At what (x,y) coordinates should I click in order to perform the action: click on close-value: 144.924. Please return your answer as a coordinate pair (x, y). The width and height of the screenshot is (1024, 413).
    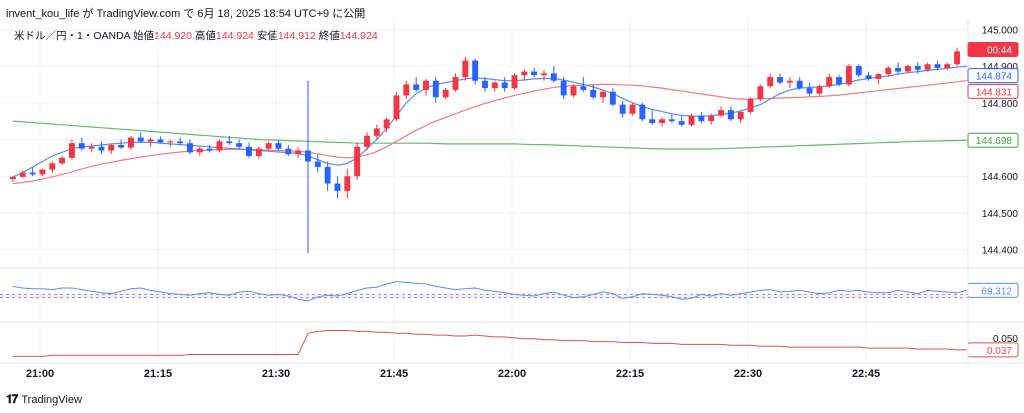
    Looking at the image, I should click on (358, 36).